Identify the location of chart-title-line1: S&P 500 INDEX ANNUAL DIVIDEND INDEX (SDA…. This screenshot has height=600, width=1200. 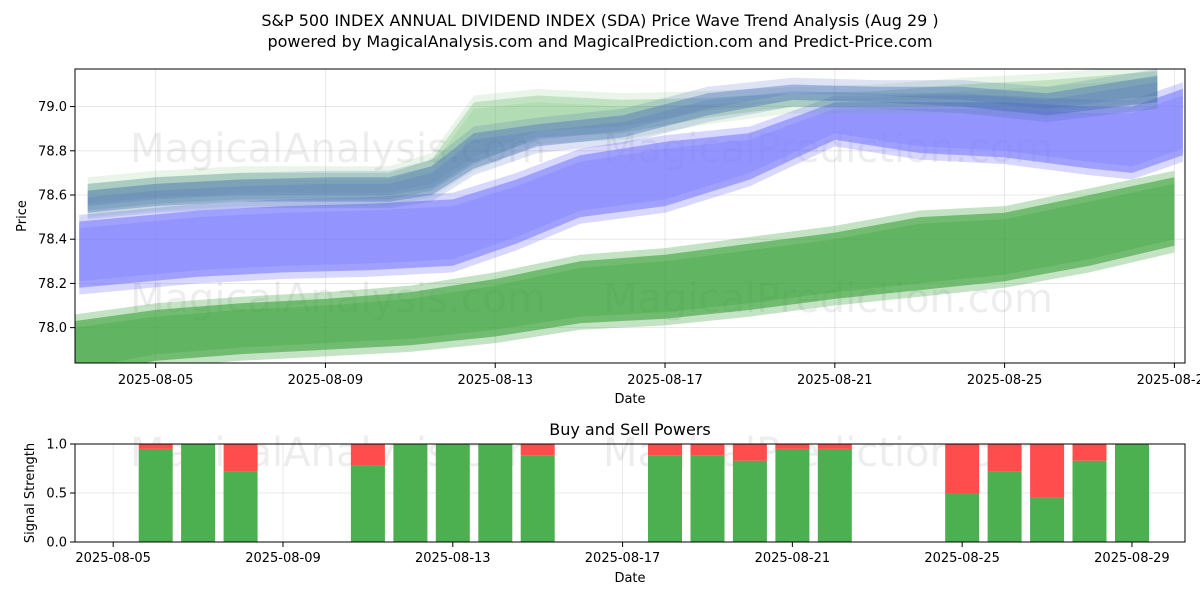
(599, 20).